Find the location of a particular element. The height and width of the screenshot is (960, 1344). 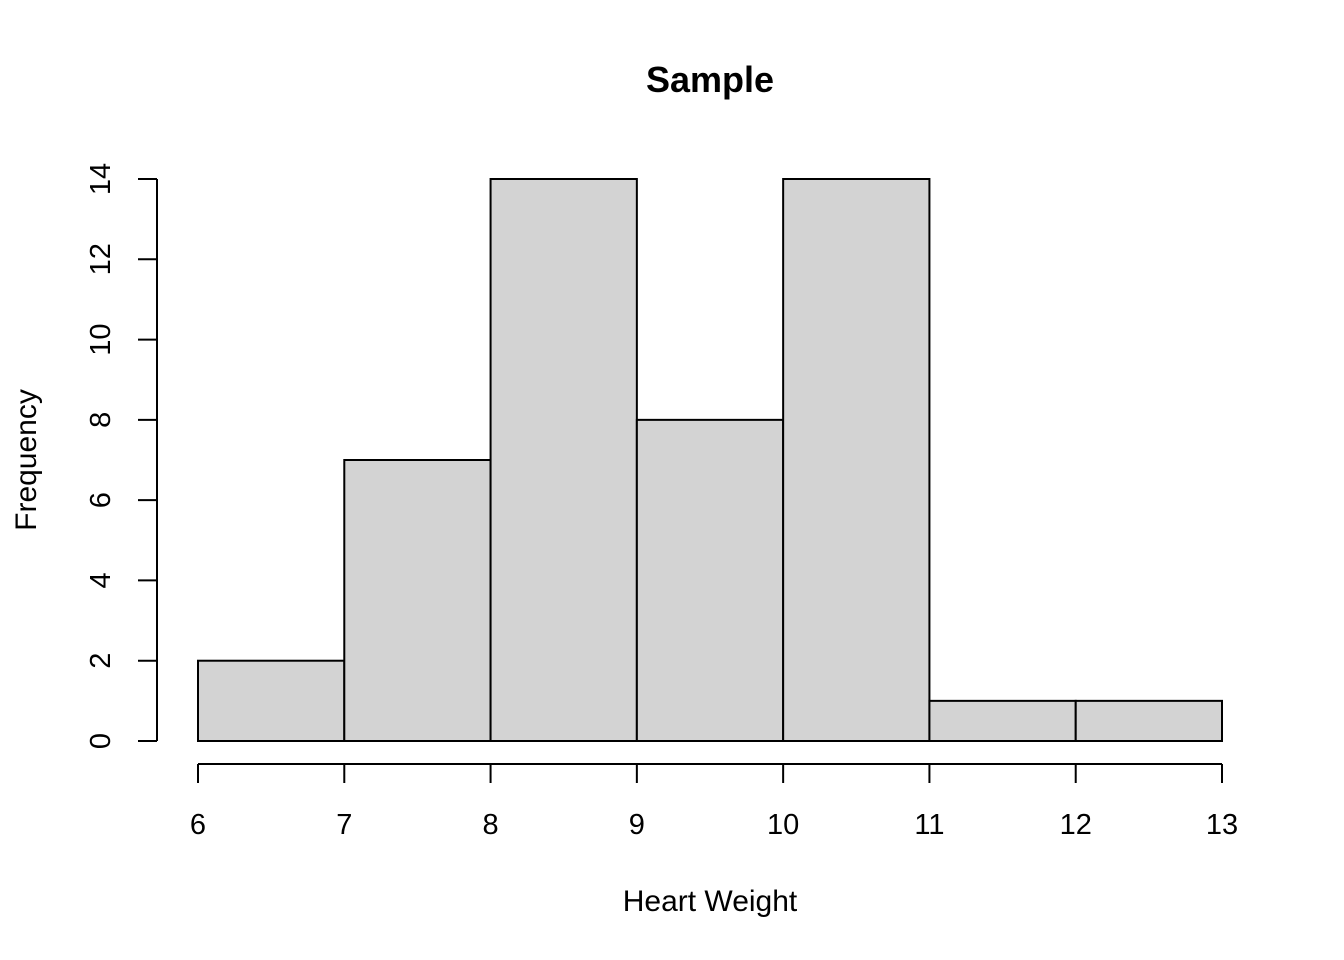

x-tick-label-9: 9 is located at coordinates (637, 825).